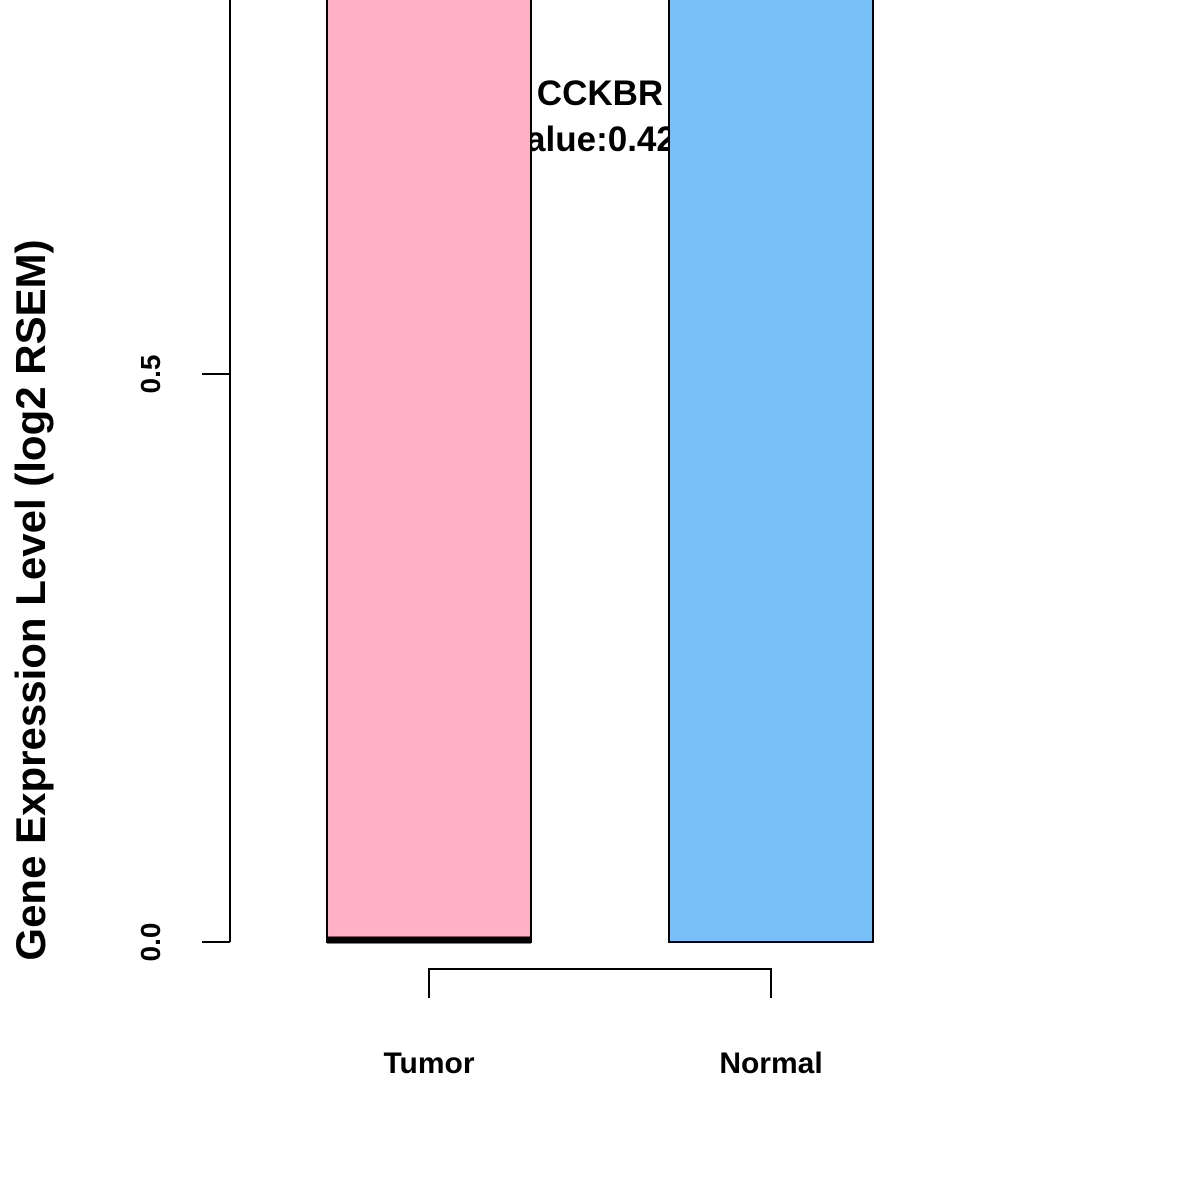 The image size is (1200, 1200). What do you see at coordinates (770, 1063) in the screenshot?
I see `x-category-label: Normal` at bounding box center [770, 1063].